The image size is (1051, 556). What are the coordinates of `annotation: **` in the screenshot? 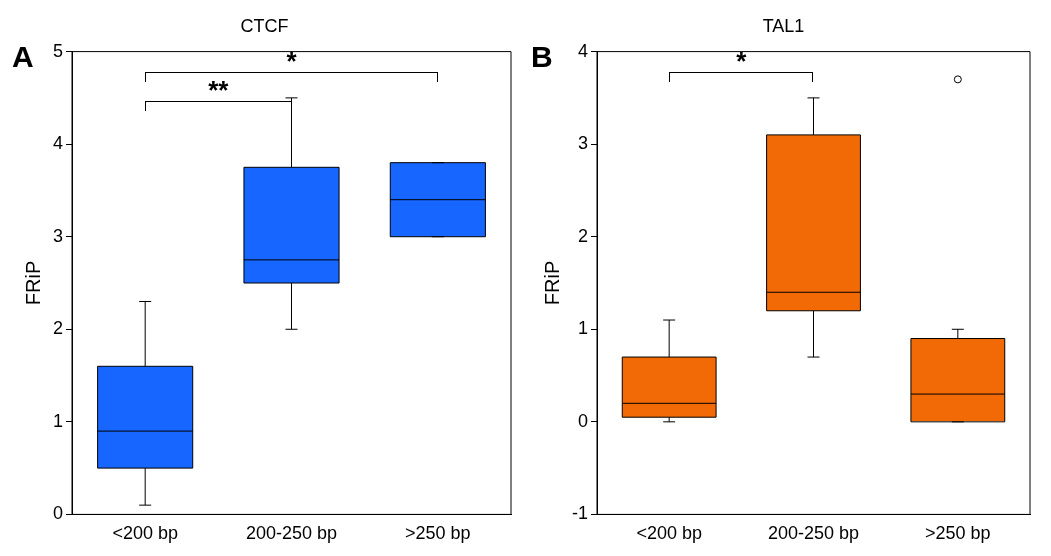 It's located at (218, 89).